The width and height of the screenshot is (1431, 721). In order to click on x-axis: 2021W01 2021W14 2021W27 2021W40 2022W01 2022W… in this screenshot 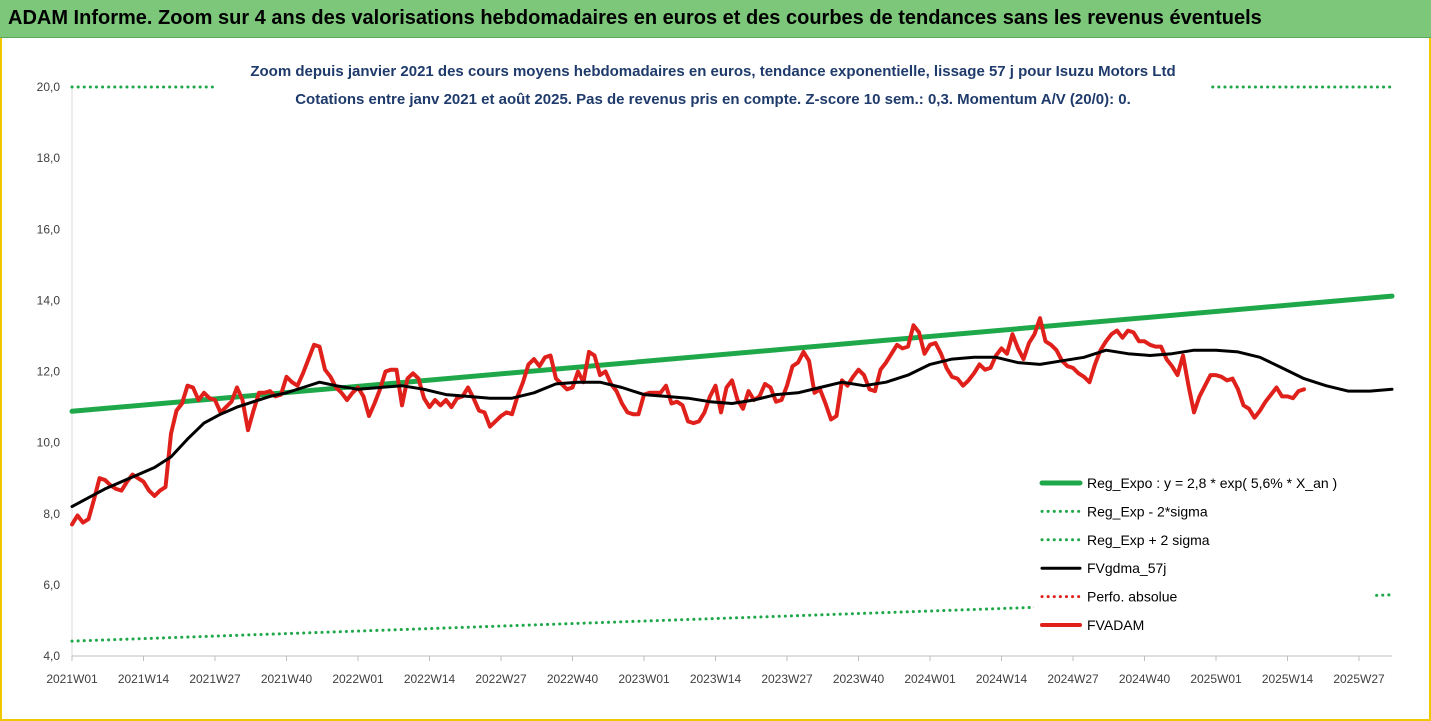, I will do `click(719, 670)`.